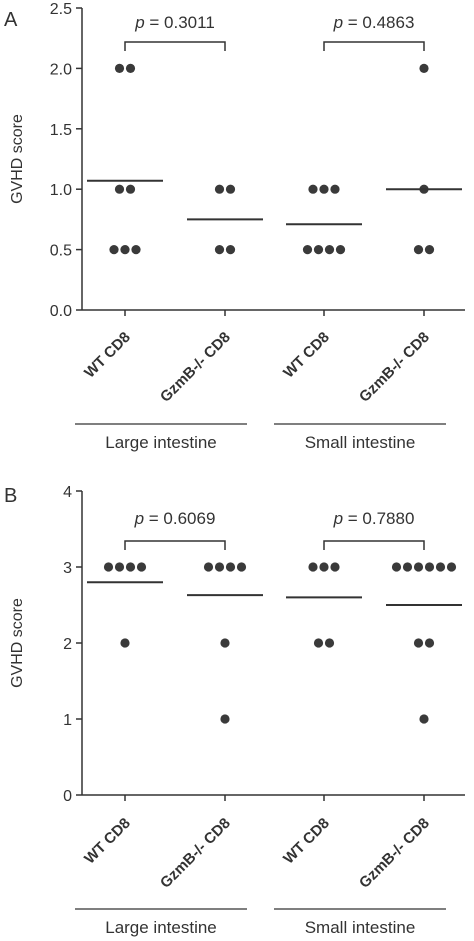  What do you see at coordinates (67, 568) in the screenshot?
I see `y-tick-label: 3` at bounding box center [67, 568].